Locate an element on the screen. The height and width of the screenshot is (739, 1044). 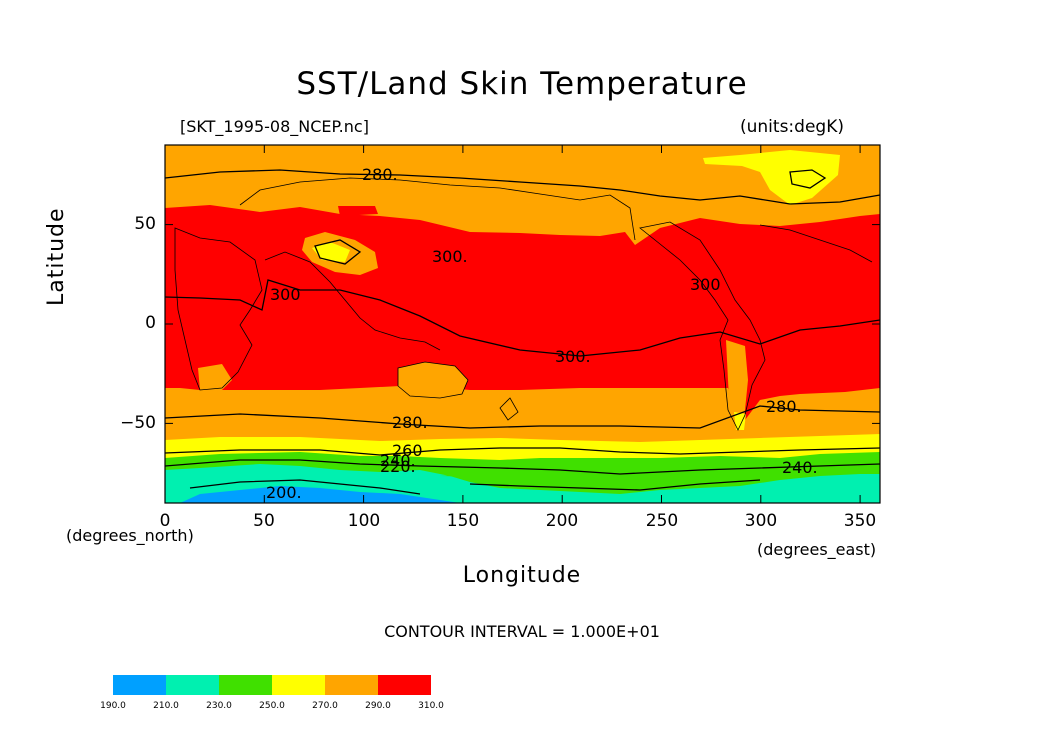
x-tick-label: 300 is located at coordinates (761, 521).